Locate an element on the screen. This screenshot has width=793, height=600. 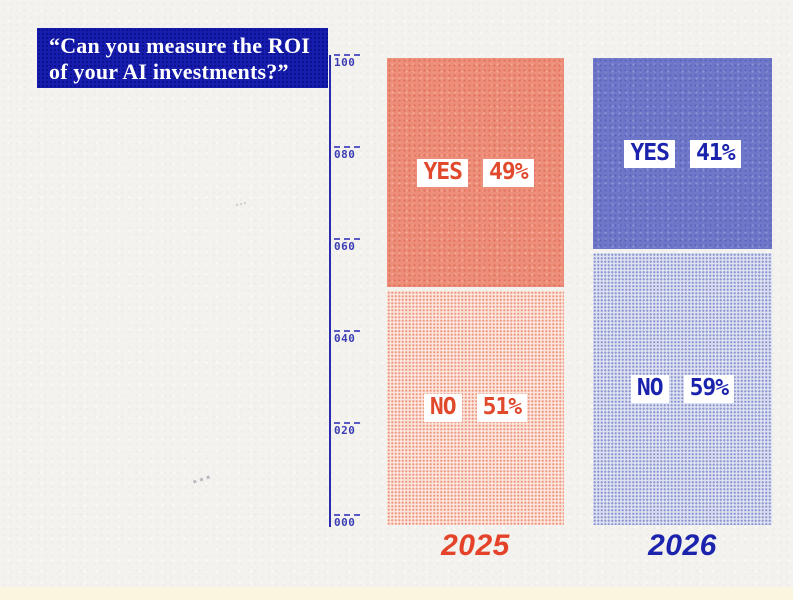
y-axis-tick-080: 080 is located at coordinates (347, 153).